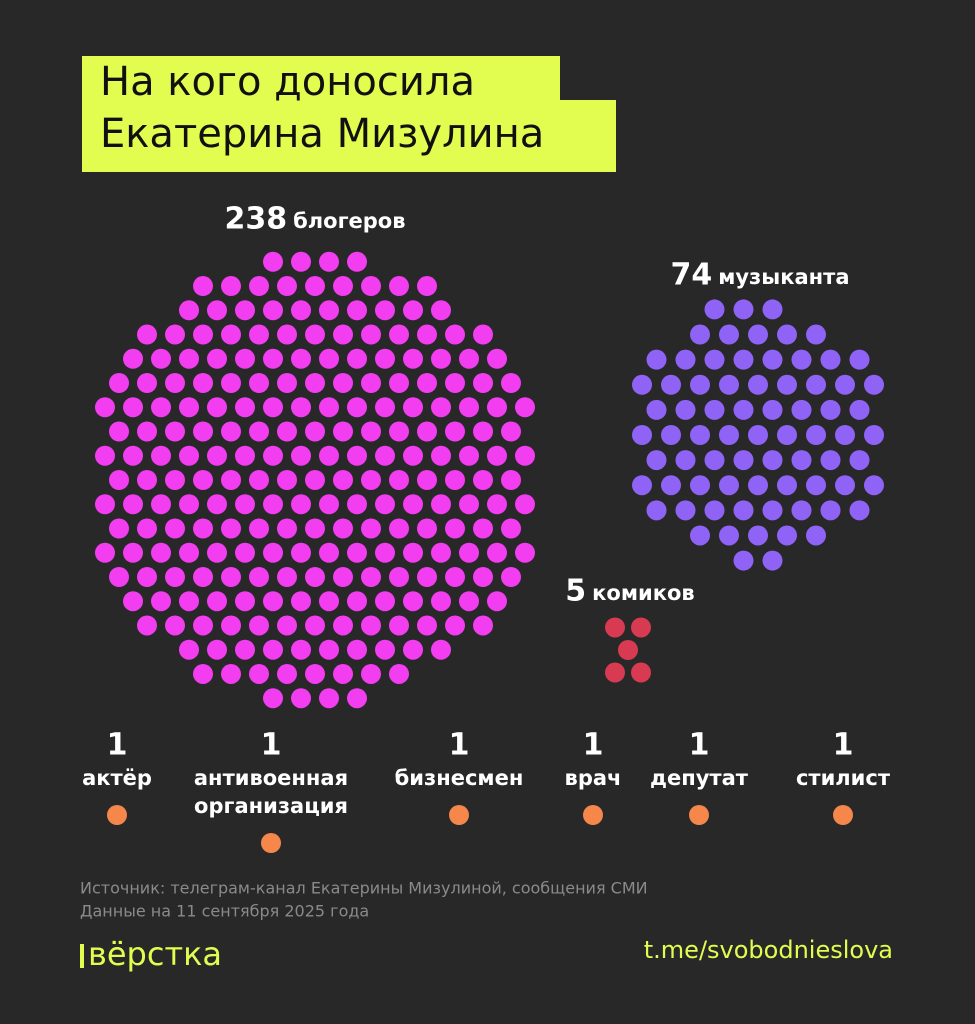 This screenshot has width=975, height=1024. What do you see at coordinates (82, 956) in the screenshot?
I see `logo-mark` at bounding box center [82, 956].